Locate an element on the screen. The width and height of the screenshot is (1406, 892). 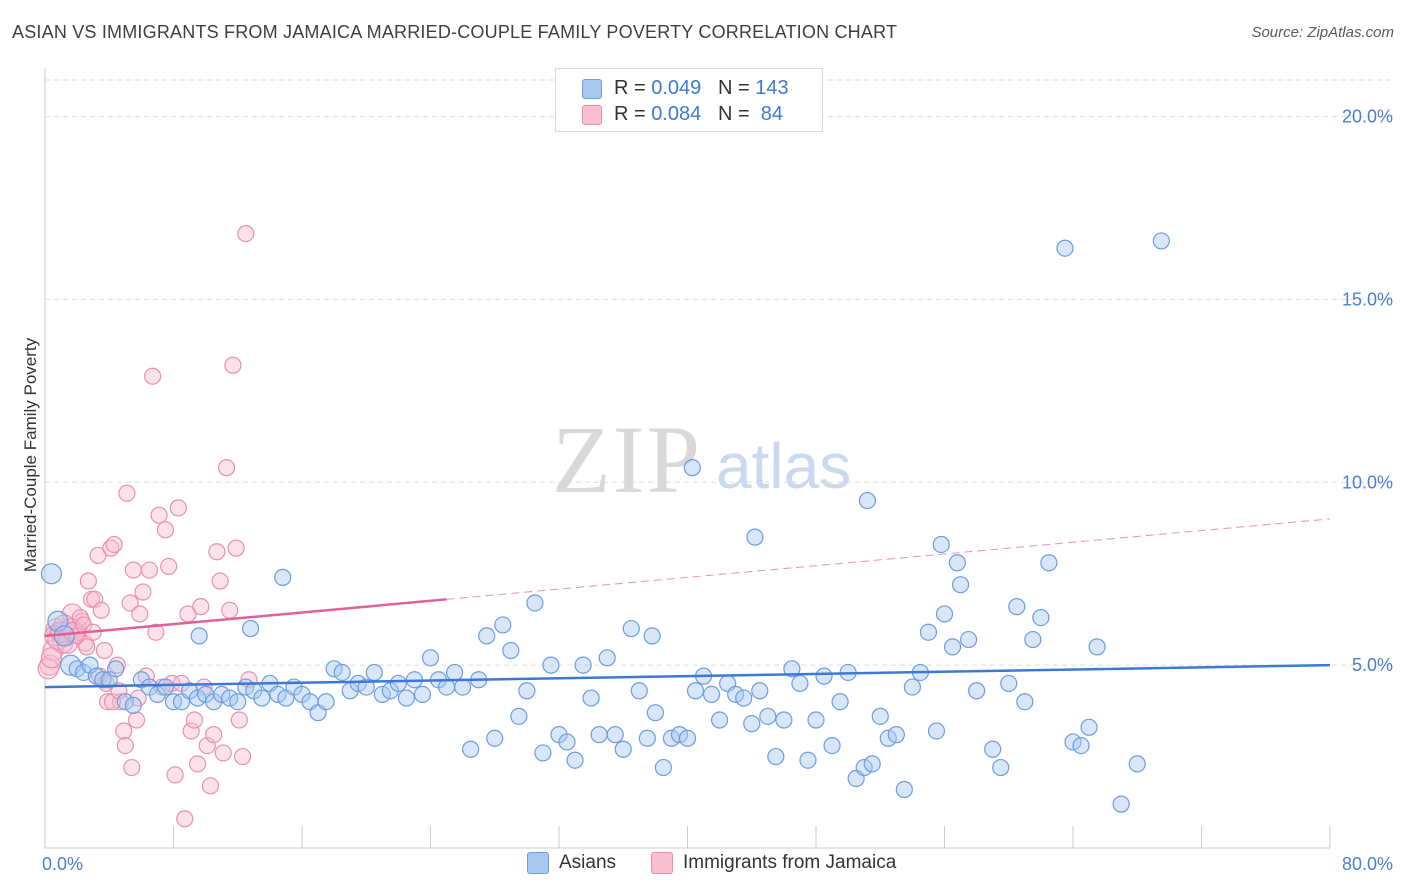
y-axis-title: Married-Couple Family Poverty is located at coordinates (30, 454).